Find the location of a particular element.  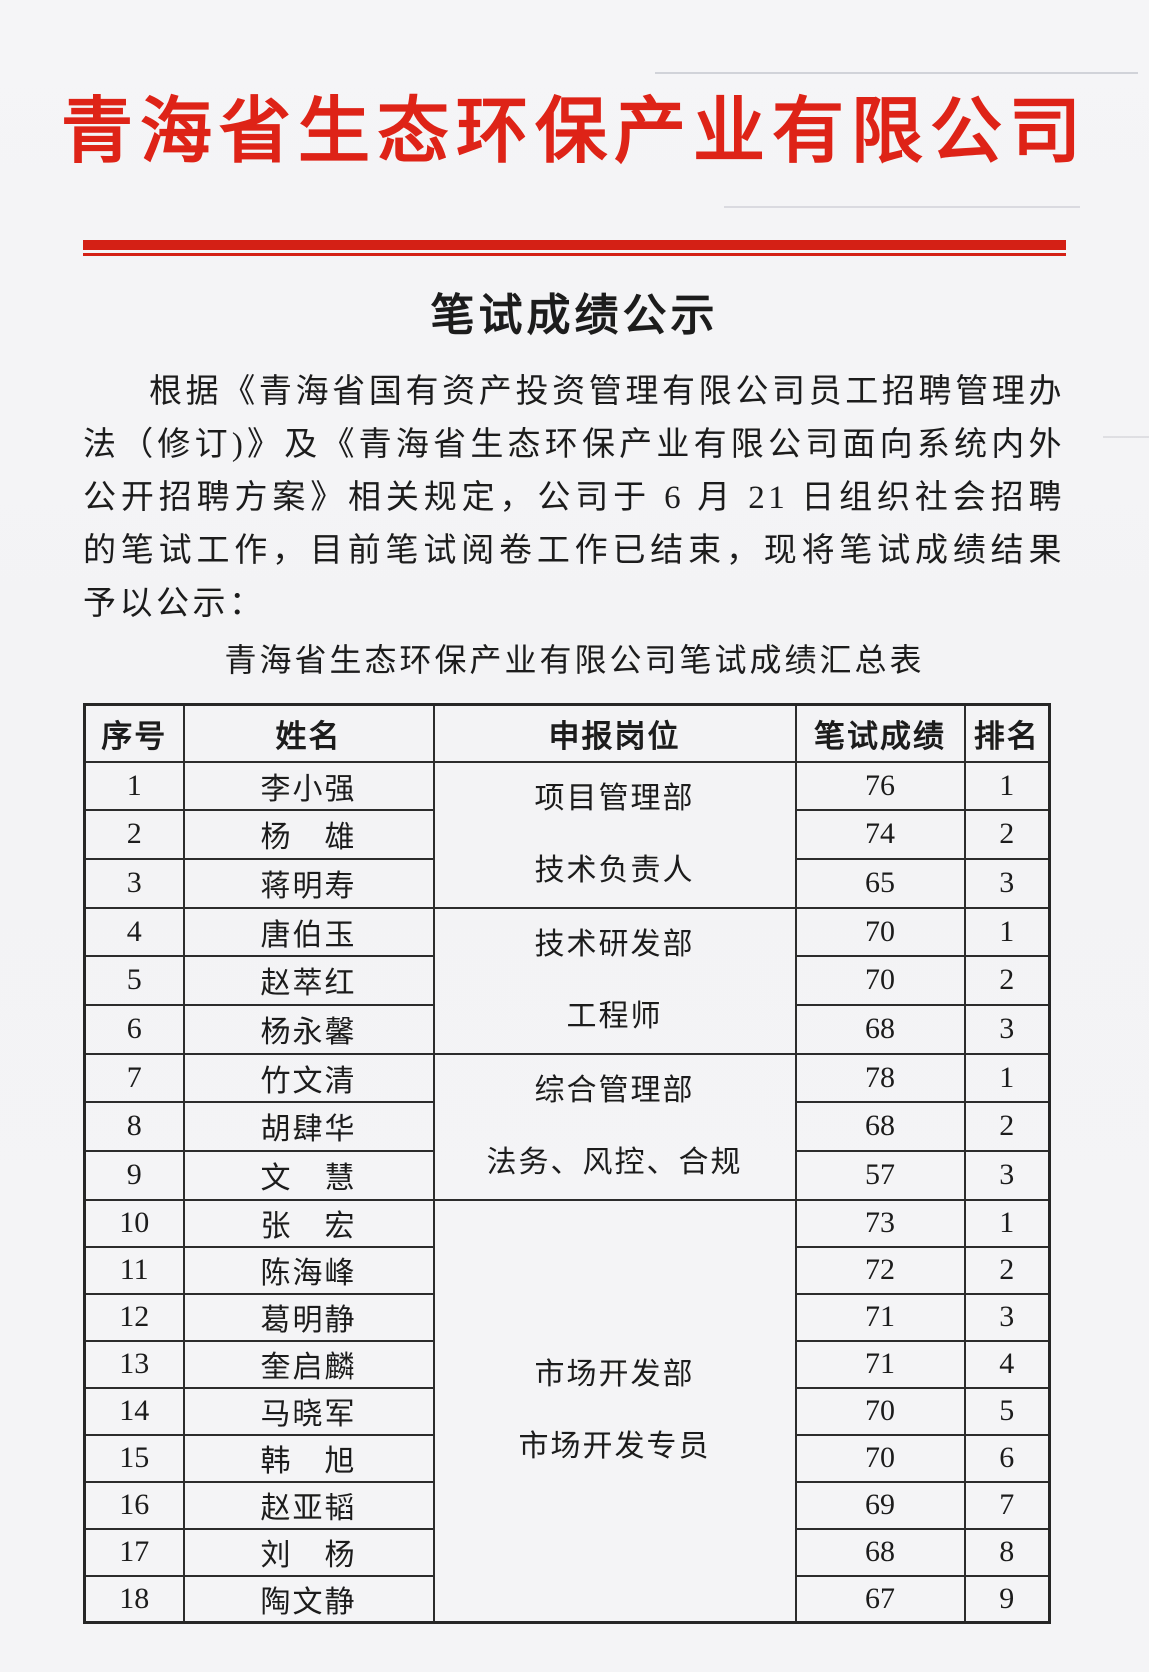

cell-name: 赵亚韬 is located at coordinates (308, 1505).